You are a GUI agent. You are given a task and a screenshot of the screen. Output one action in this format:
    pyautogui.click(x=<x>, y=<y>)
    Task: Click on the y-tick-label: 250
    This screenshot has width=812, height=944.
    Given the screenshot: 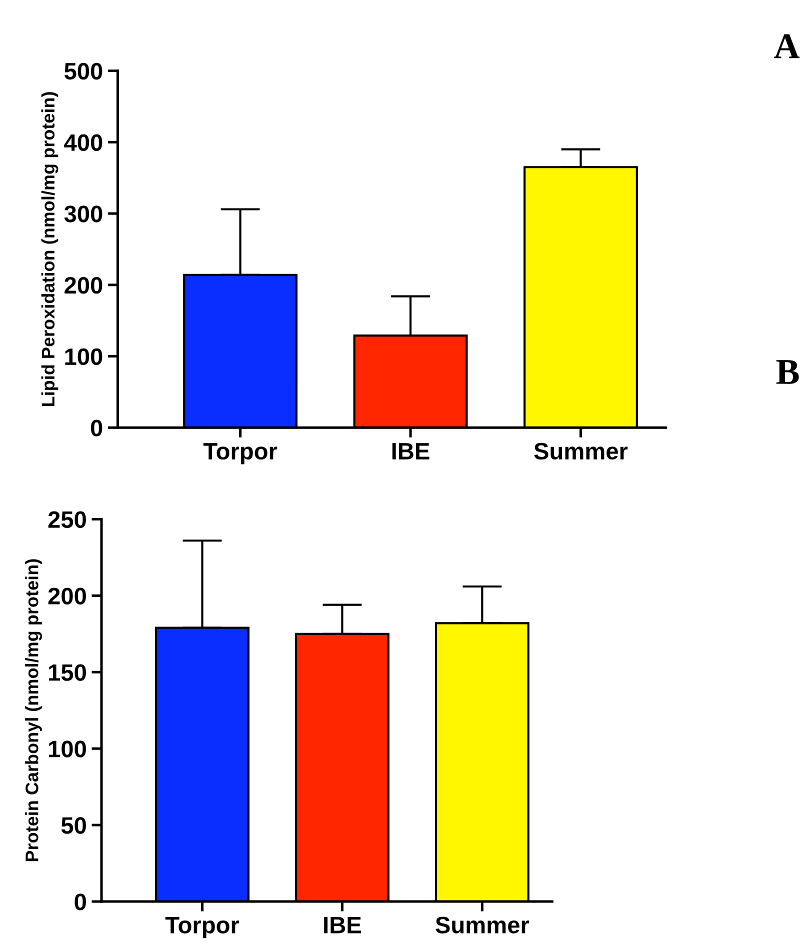 What is the action you would take?
    pyautogui.click(x=67, y=519)
    